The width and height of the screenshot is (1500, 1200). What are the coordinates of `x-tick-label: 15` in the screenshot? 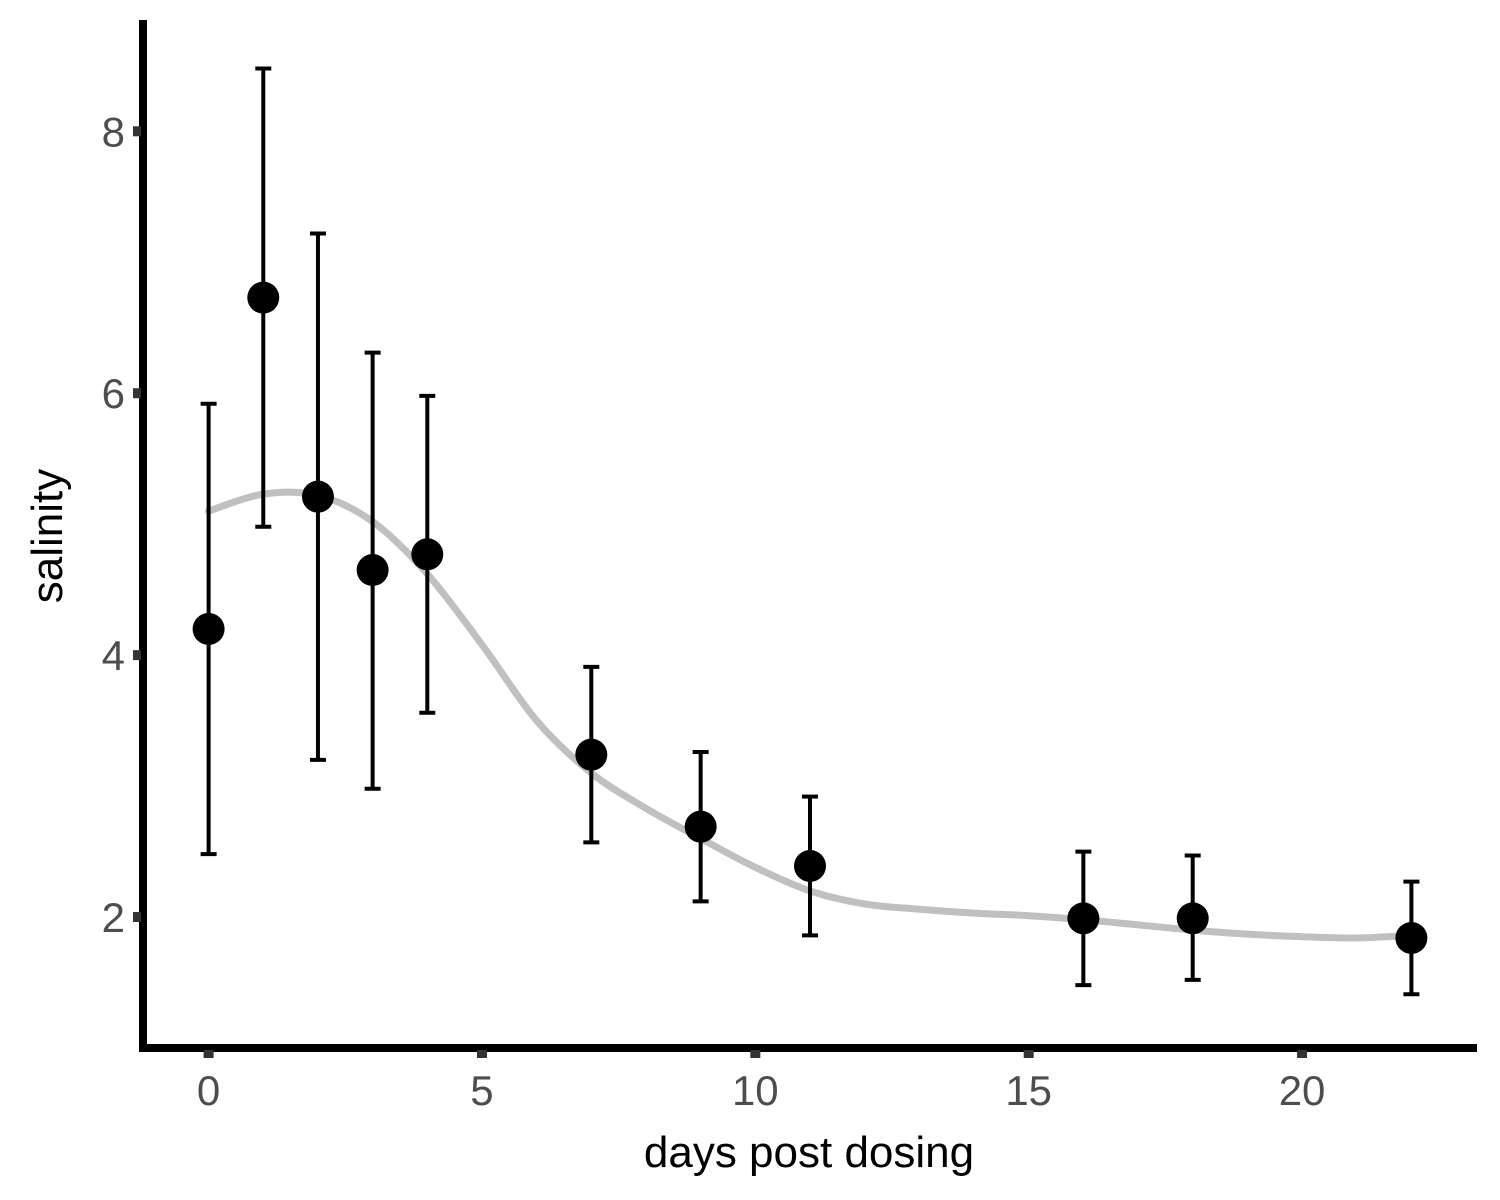 It's located at (1028, 1090).